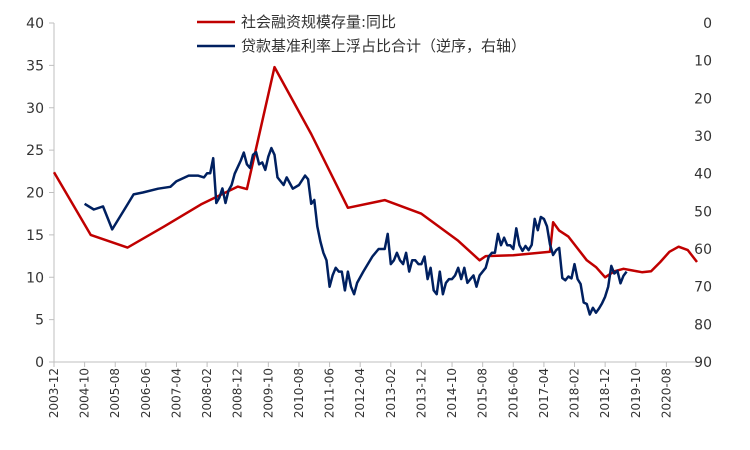 The height and width of the screenshot is (450, 750). I want to click on left-tick-label: 20, so click(35, 194).